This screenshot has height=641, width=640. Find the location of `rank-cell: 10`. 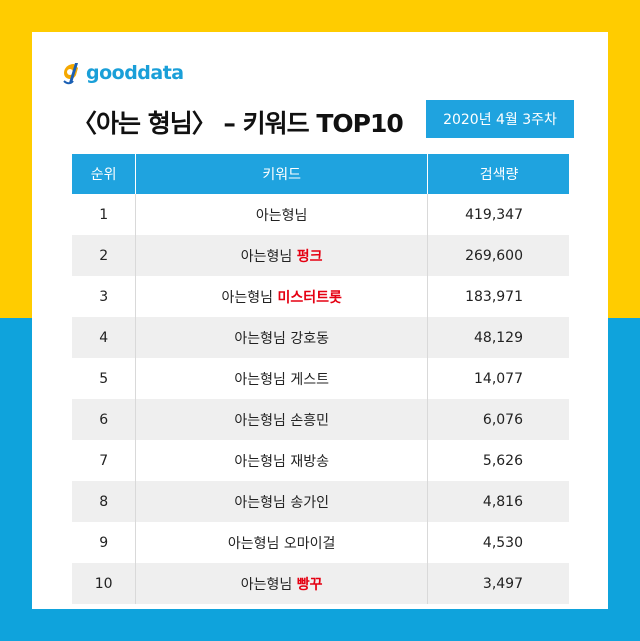

rank-cell: 10 is located at coordinates (104, 583).